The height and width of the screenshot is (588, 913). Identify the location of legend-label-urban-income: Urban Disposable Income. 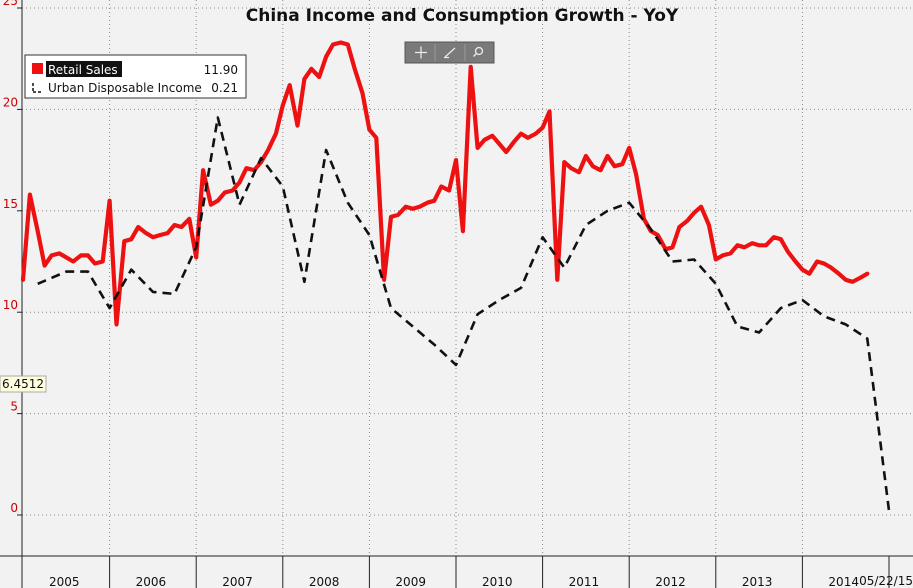
(125, 88).